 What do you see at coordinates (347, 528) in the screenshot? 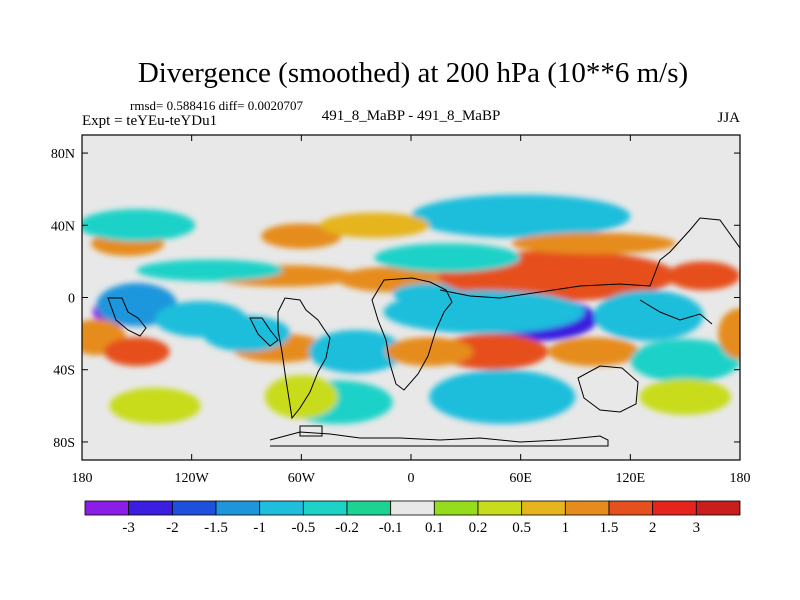
I see `colorbar-label-5: -0.2` at bounding box center [347, 528].